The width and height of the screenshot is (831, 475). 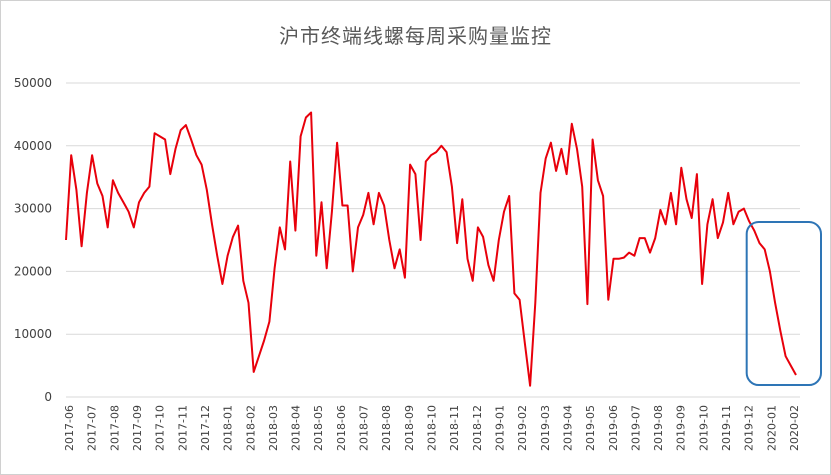 I want to click on x-tick-label: 2018-07, so click(x=364, y=428).